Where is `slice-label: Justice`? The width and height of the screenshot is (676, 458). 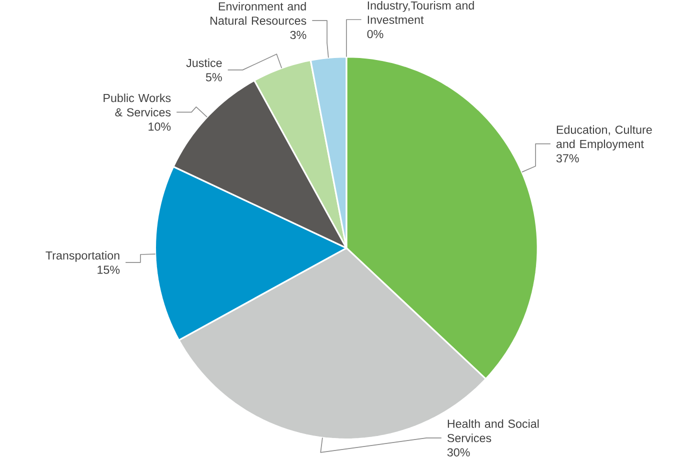 slice-label: Justice is located at coordinates (204, 63).